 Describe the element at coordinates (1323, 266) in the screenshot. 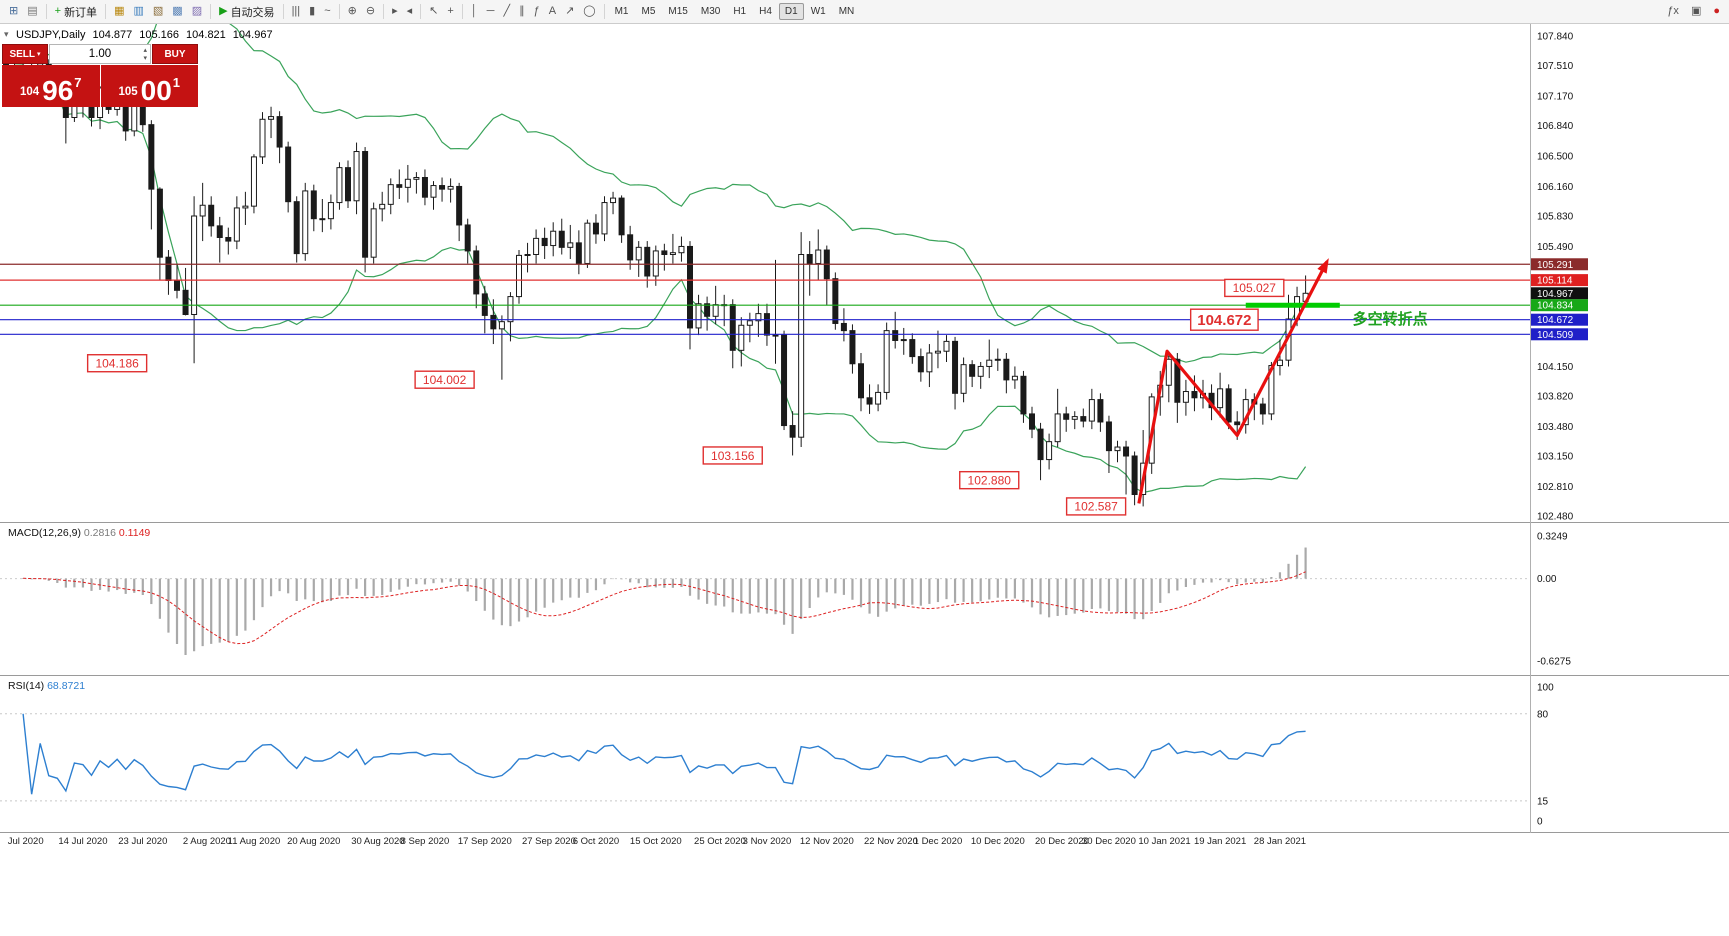

I see `trend-arrow-head-icon` at that location.